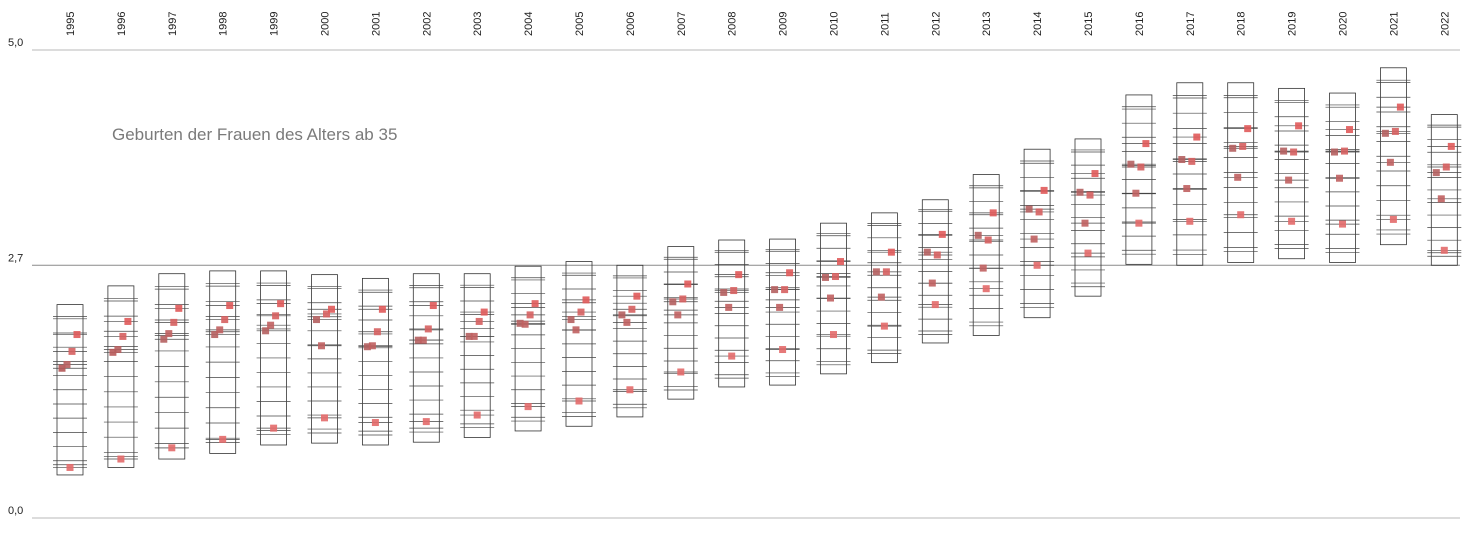 The image size is (1467, 542). Describe the element at coordinates (224, 24) in the screenshot. I see `x-tick-label: 1998` at that location.